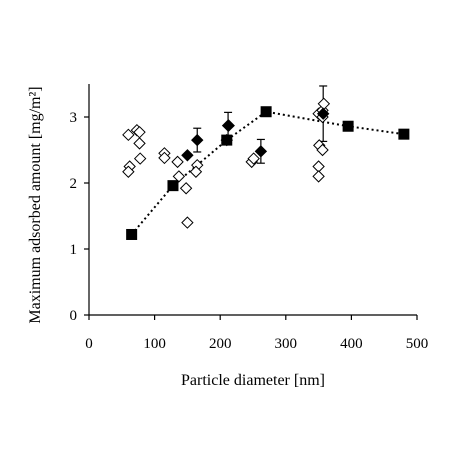 The image size is (450, 450). Describe the element at coordinates (253, 380) in the screenshot. I see `x-axis-title: Particle diameter [nm]` at that location.